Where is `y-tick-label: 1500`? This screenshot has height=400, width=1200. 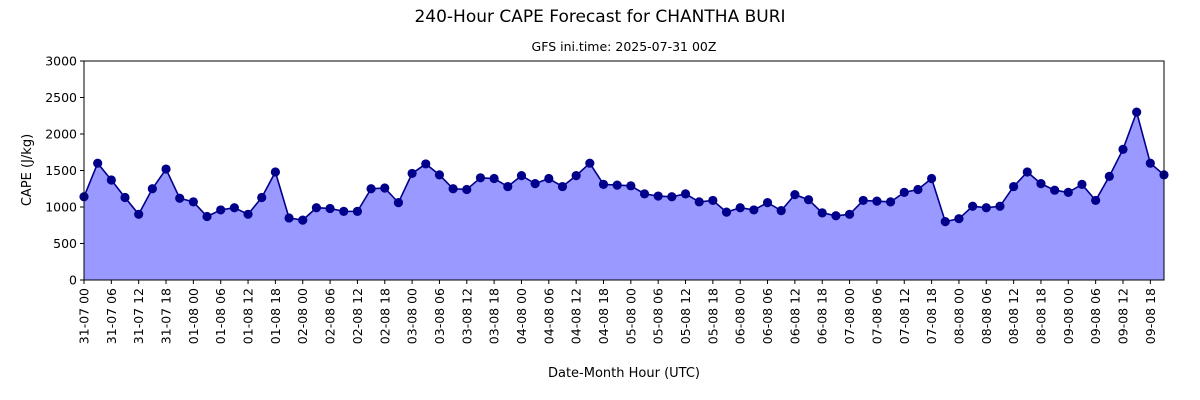
y-tick-label: 1500 is located at coordinates (61, 170).